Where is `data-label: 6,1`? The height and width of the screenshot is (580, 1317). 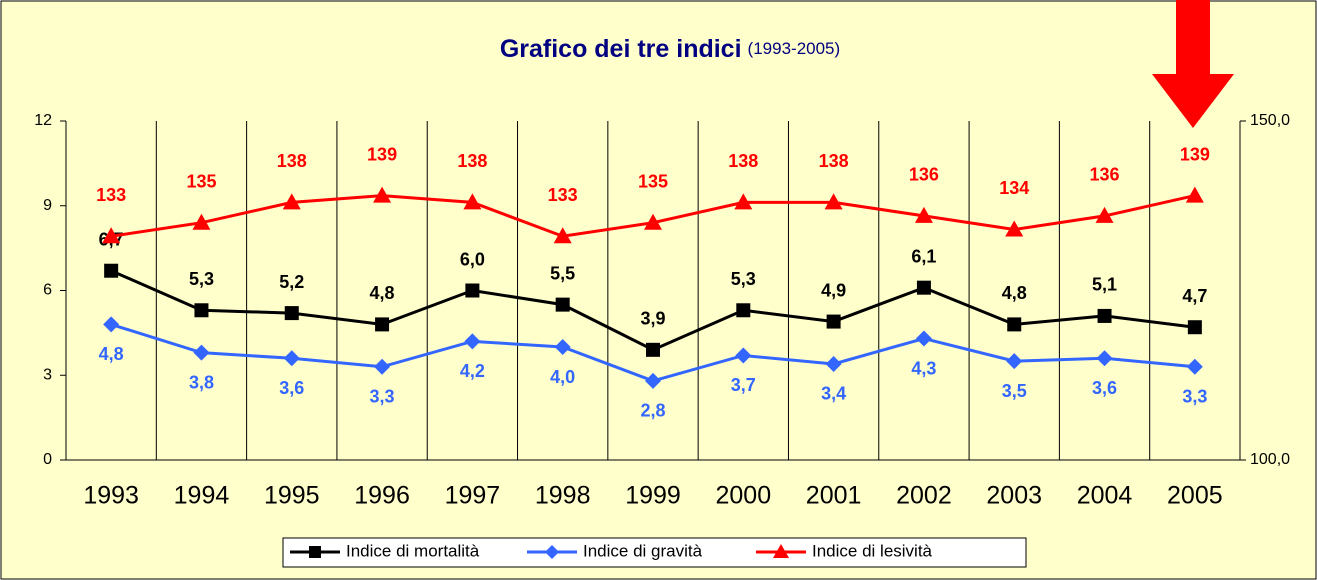
data-label: 6,1 is located at coordinates (923, 256).